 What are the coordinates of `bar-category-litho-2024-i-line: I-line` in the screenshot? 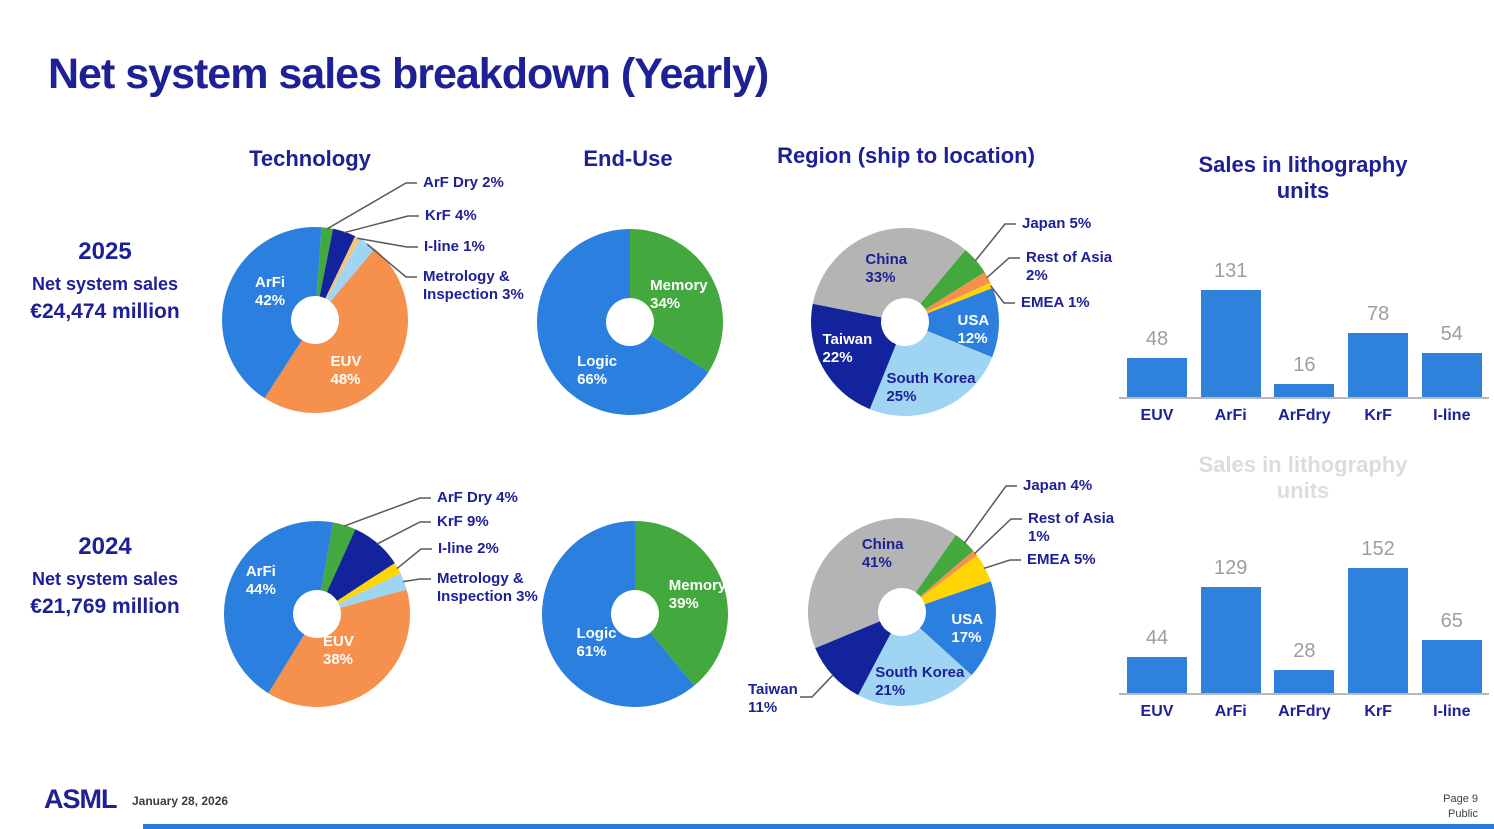 It's located at (1452, 711).